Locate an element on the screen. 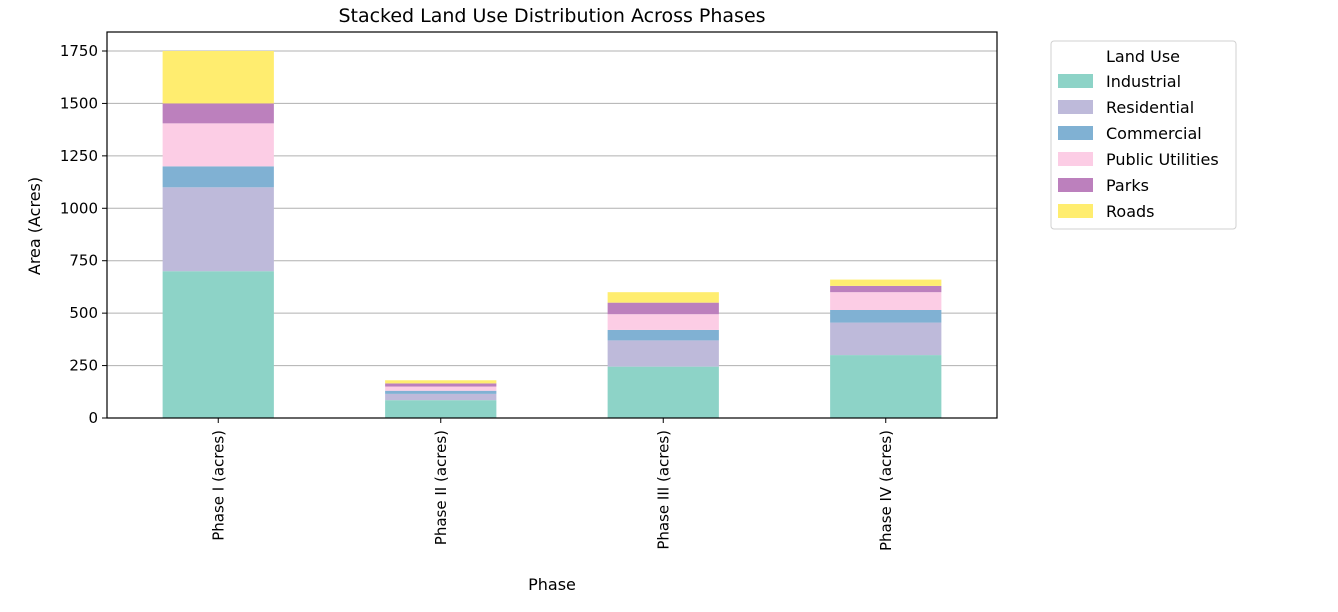 The height and width of the screenshot is (612, 1338). y-tick-label: 1500 is located at coordinates (79, 103).